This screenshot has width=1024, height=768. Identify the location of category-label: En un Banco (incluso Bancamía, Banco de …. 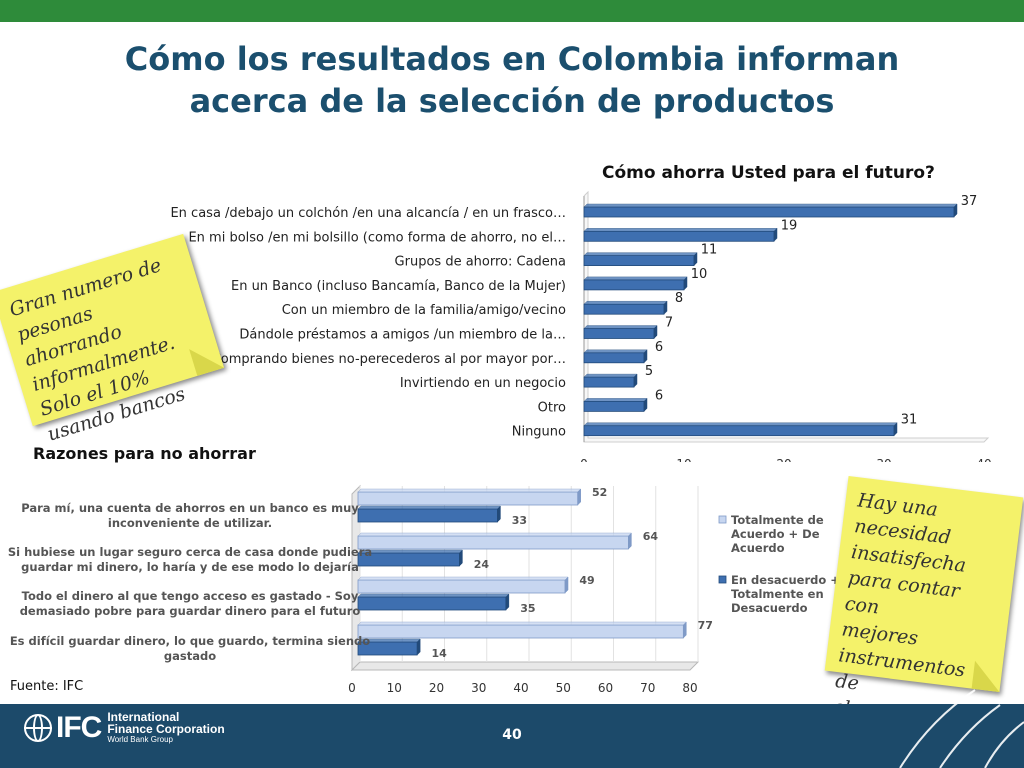
(398, 286).